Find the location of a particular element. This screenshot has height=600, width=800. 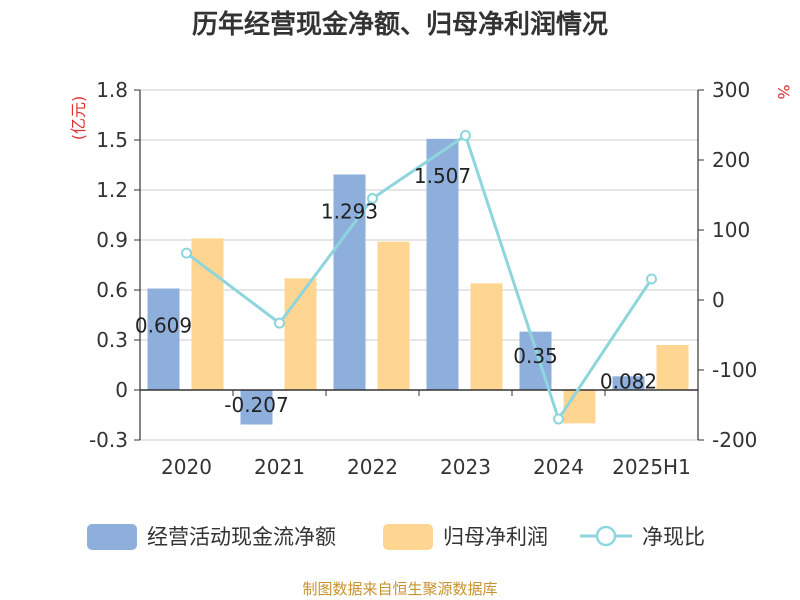

source-note: 制图数据来自恒生聚源数据库 is located at coordinates (400, 589).